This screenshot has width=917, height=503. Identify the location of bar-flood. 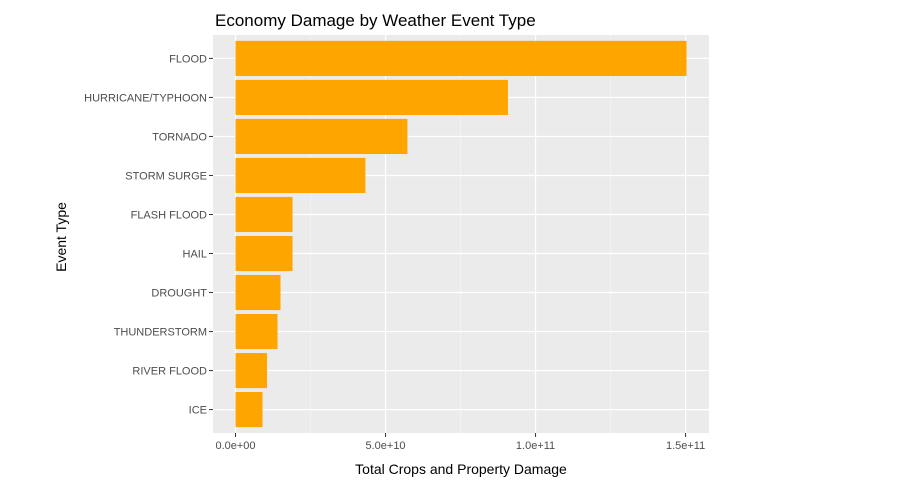
(461, 58).